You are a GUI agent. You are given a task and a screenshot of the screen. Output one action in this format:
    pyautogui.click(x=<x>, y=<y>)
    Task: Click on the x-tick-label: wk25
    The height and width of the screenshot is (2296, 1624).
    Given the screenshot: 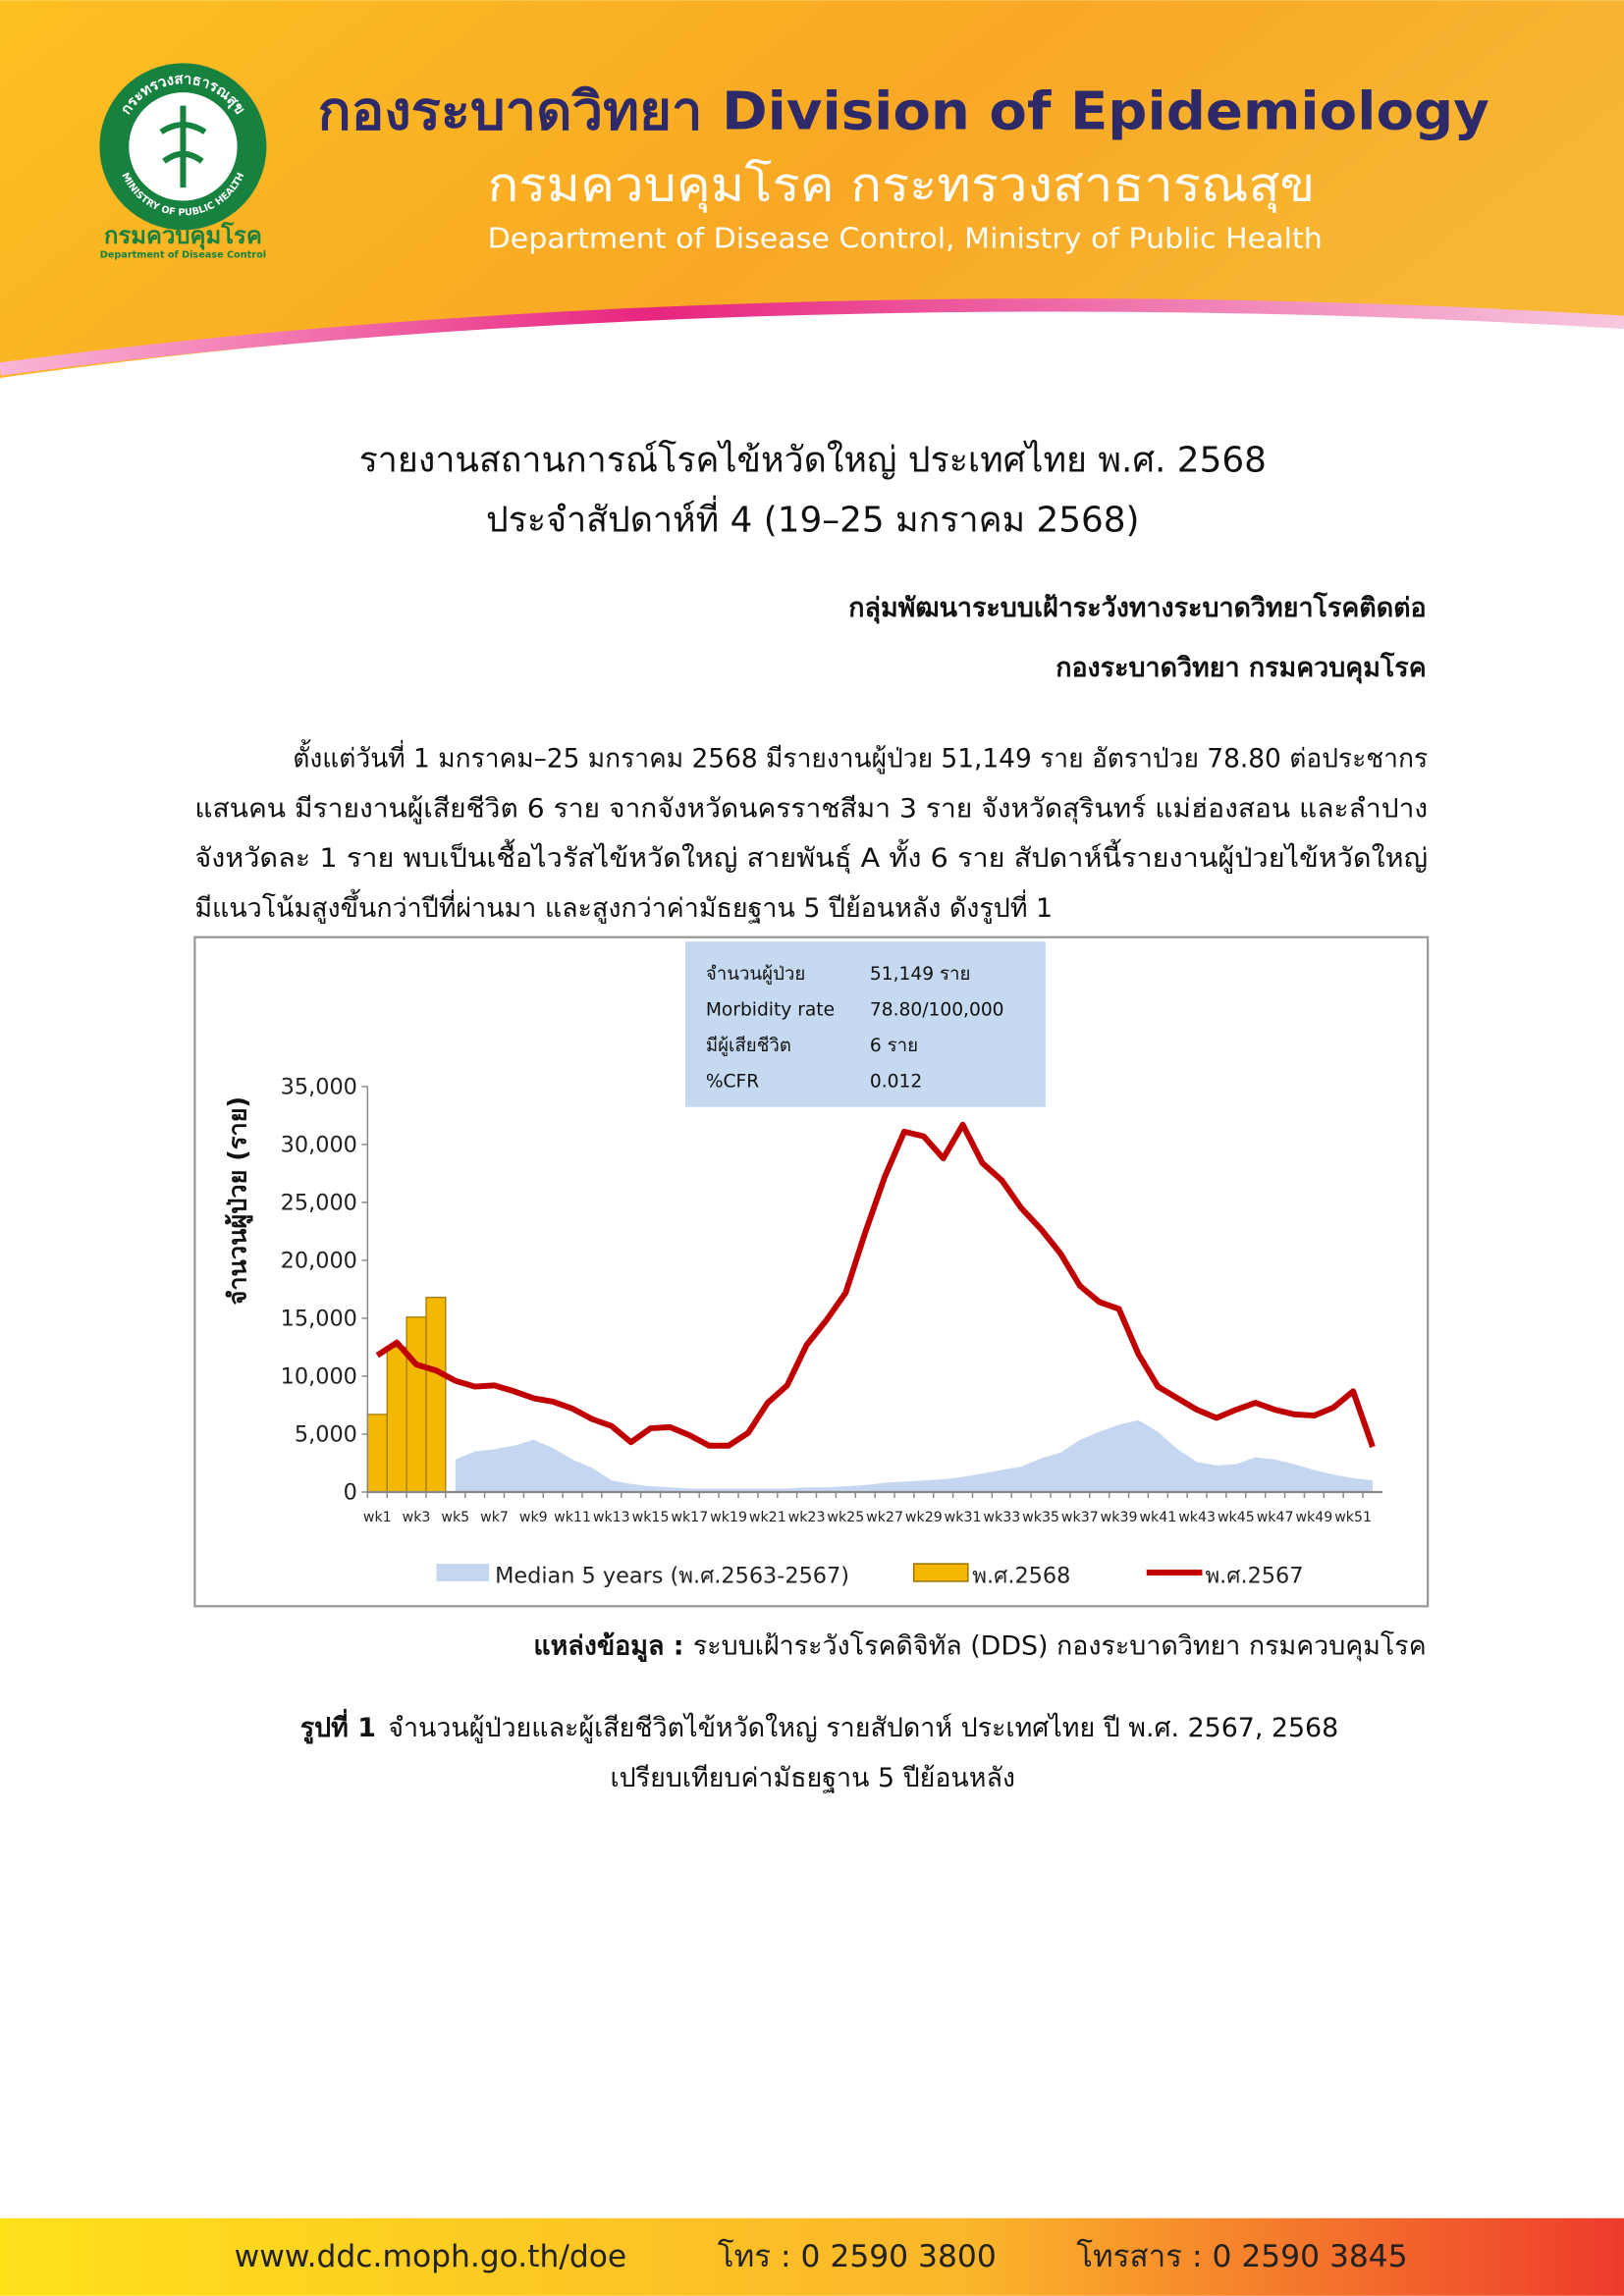 What is the action you would take?
    pyautogui.click(x=845, y=1517)
    